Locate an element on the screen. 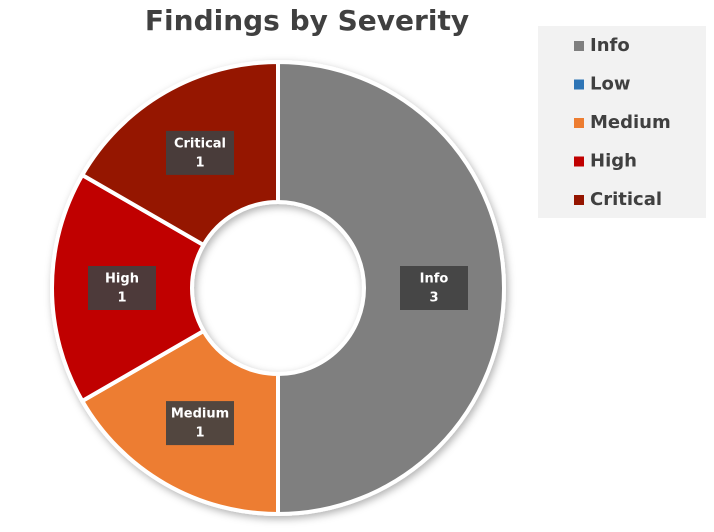  data-label: High 1 is located at coordinates (122, 288).